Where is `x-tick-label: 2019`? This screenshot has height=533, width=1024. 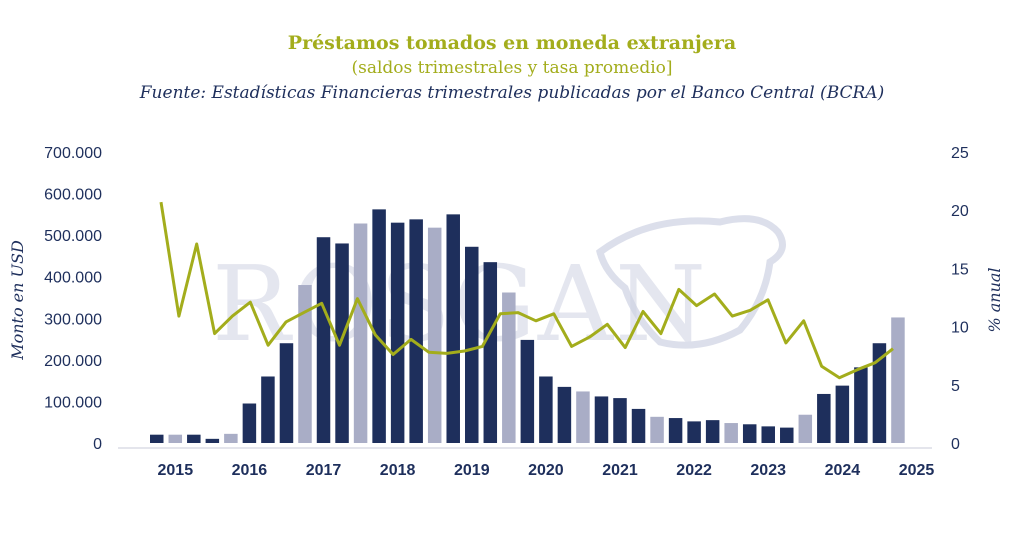
x-tick-label: 2019 is located at coordinates (472, 470).